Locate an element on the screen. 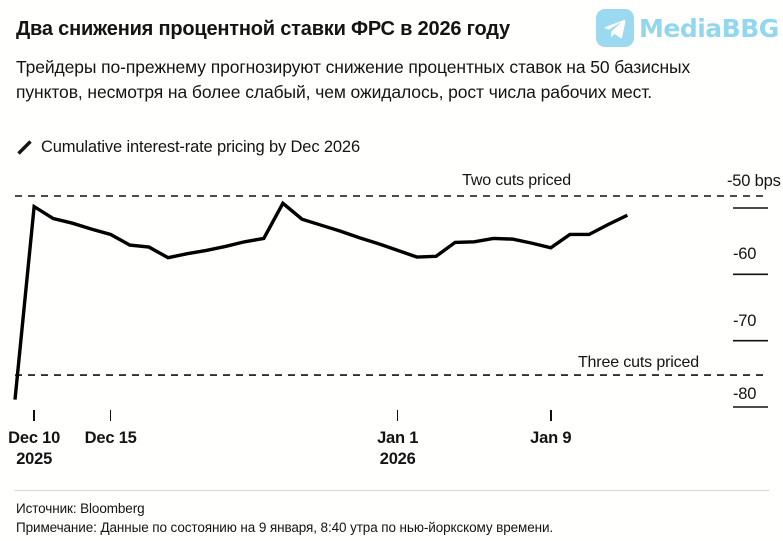 This screenshot has height=541, width=783. x-axis-tick-label-year: 2025 is located at coordinates (34, 459).